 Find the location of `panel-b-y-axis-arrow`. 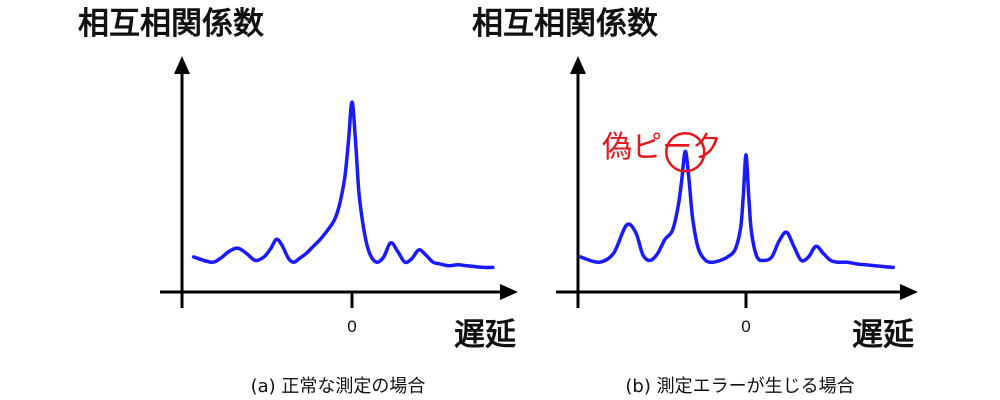

panel-b-y-axis-arrow is located at coordinates (578, 65).